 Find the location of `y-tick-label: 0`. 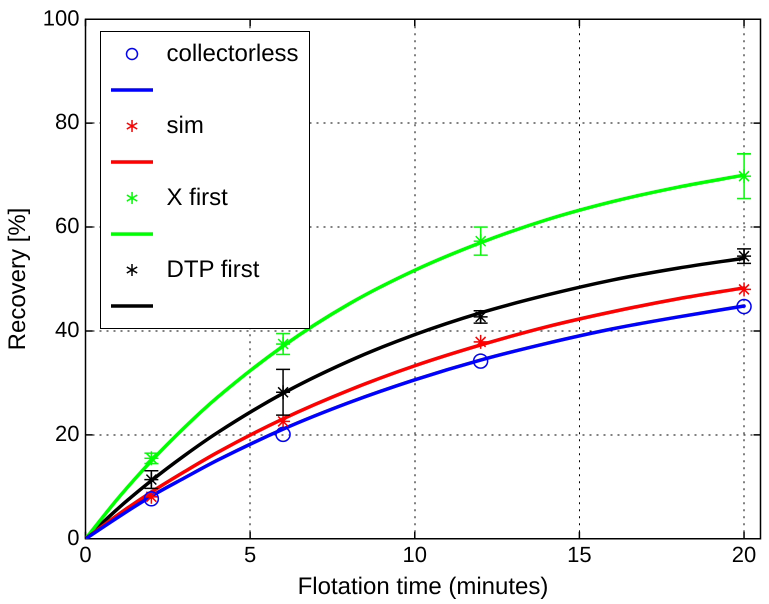

y-tick-label: 0 is located at coordinates (73, 537).